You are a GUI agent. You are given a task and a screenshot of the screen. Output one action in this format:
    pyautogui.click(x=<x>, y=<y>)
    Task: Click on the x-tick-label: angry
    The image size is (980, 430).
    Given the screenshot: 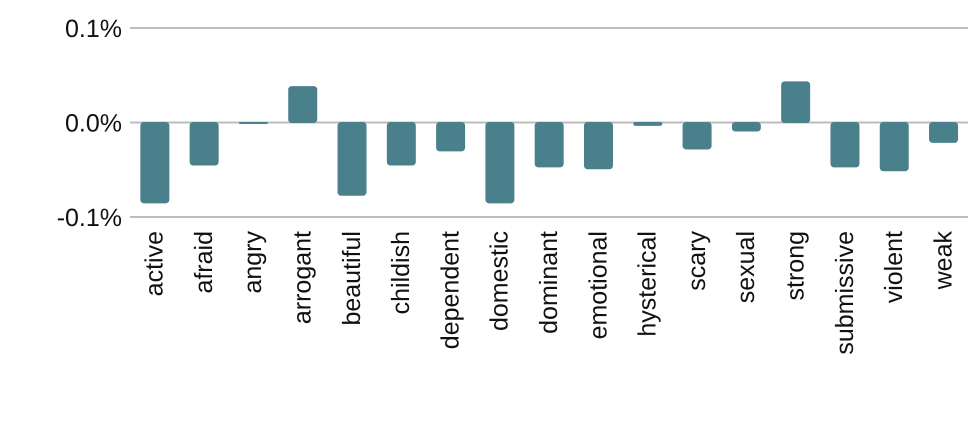 What is the action you would take?
    pyautogui.click(x=253, y=262)
    